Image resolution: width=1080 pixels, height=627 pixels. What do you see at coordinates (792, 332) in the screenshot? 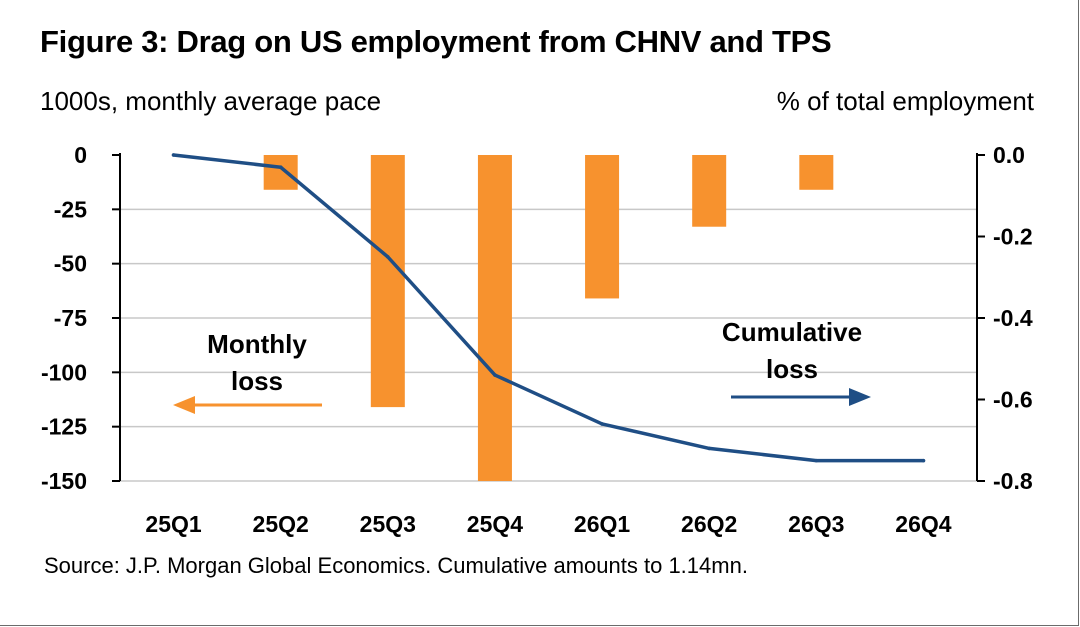
I see `cumulative-loss-annotation-line1: Cumulative` at bounding box center [792, 332].